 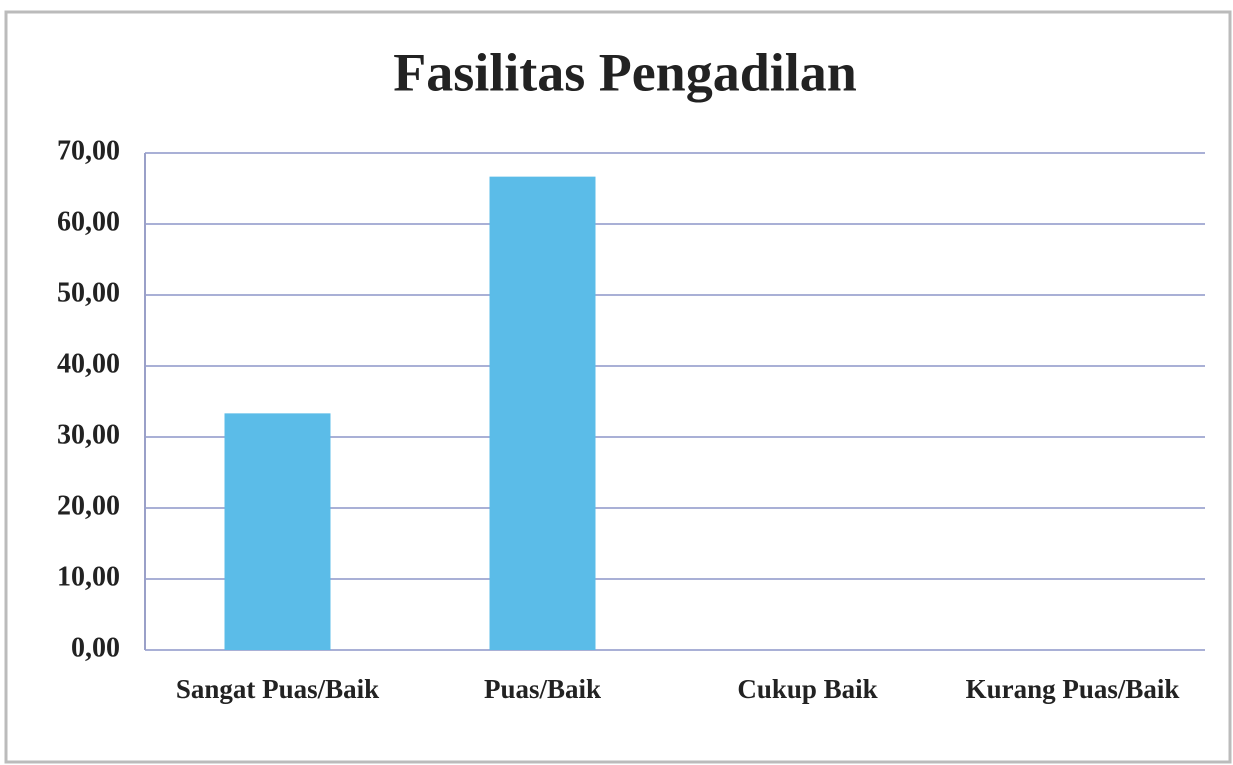 What do you see at coordinates (625, 72) in the screenshot?
I see `chart-title: Fasilitas Pengadilan` at bounding box center [625, 72].